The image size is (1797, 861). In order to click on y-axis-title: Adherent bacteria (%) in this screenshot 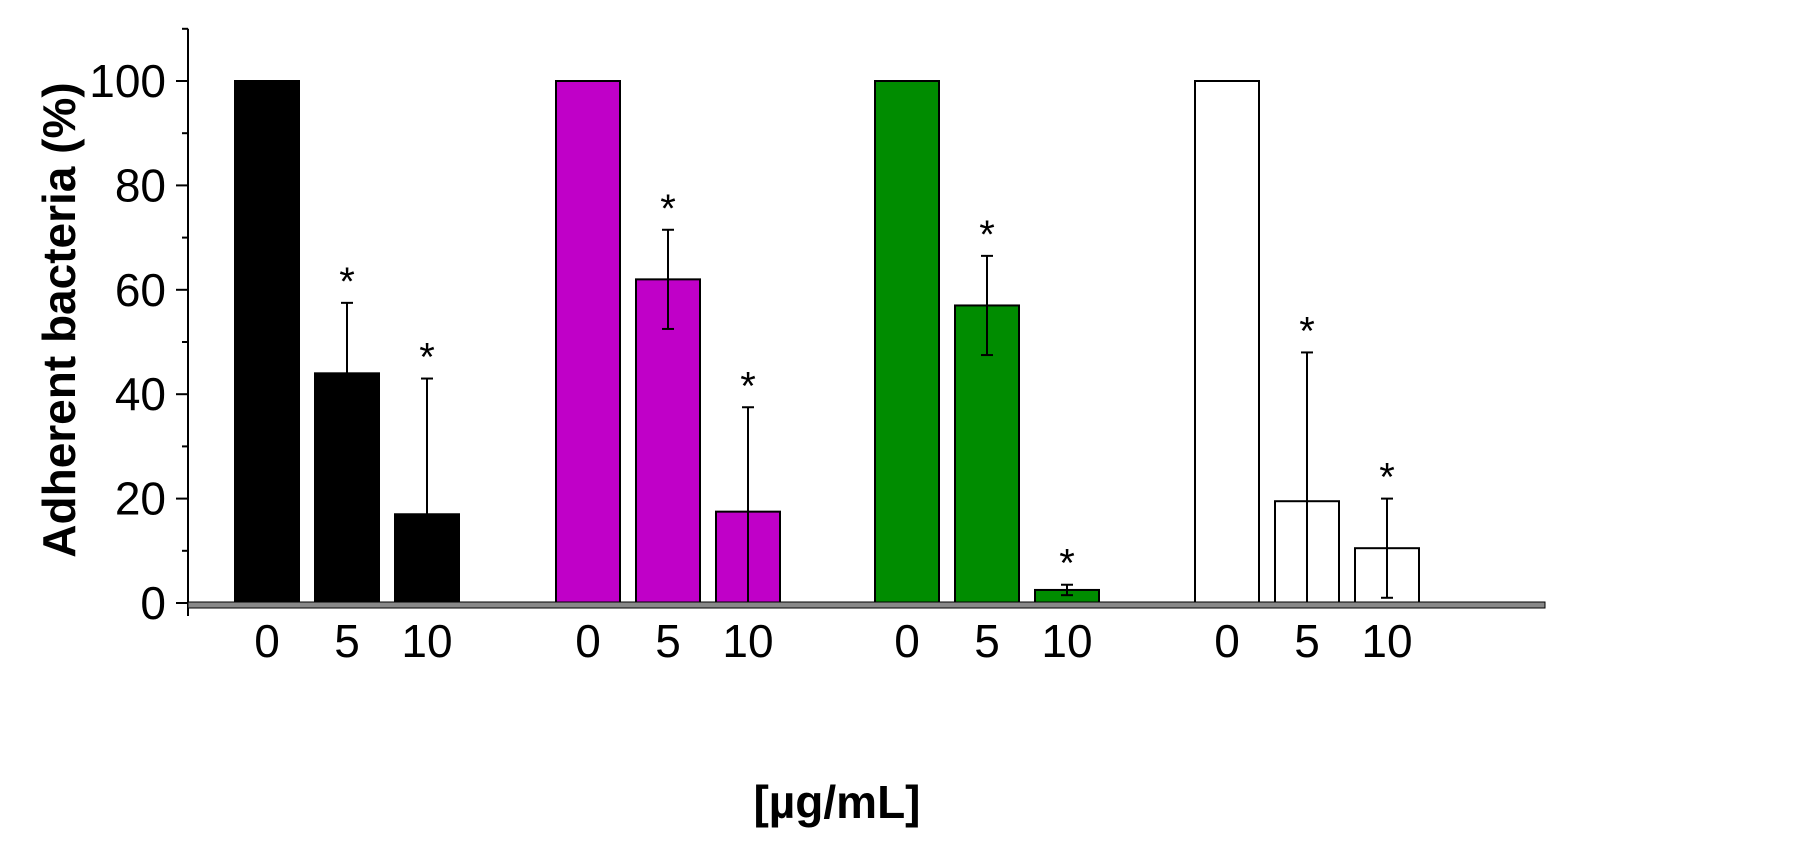, I will do `click(59, 319)`.